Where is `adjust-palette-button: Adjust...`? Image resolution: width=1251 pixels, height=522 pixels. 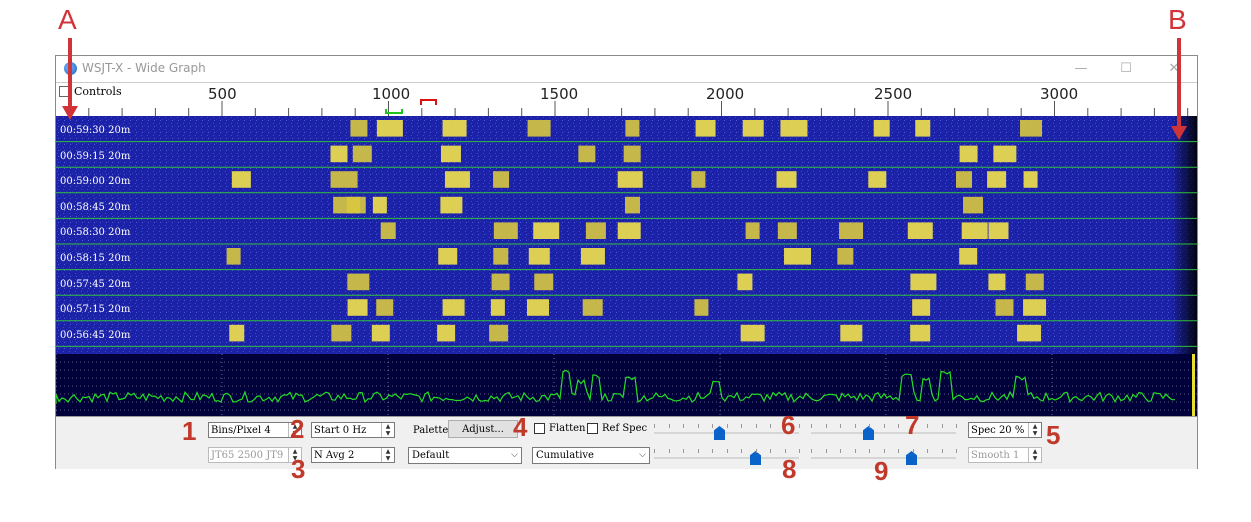
adjust-palette-button: Adjust... is located at coordinates (483, 429).